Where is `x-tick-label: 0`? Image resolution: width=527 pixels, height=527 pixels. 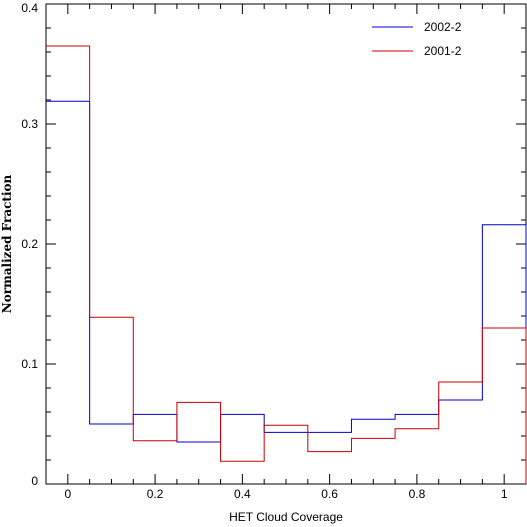 x-tick-label: 0 is located at coordinates (67, 494).